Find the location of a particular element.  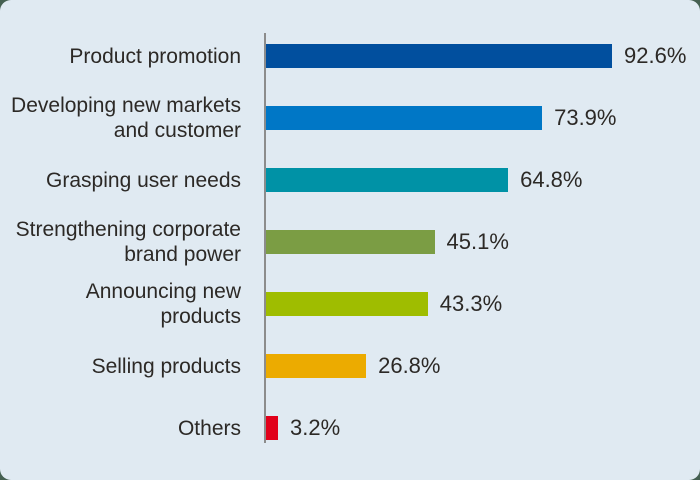

chart-row: Grasping user needs 64.8% is located at coordinates (350, 180).